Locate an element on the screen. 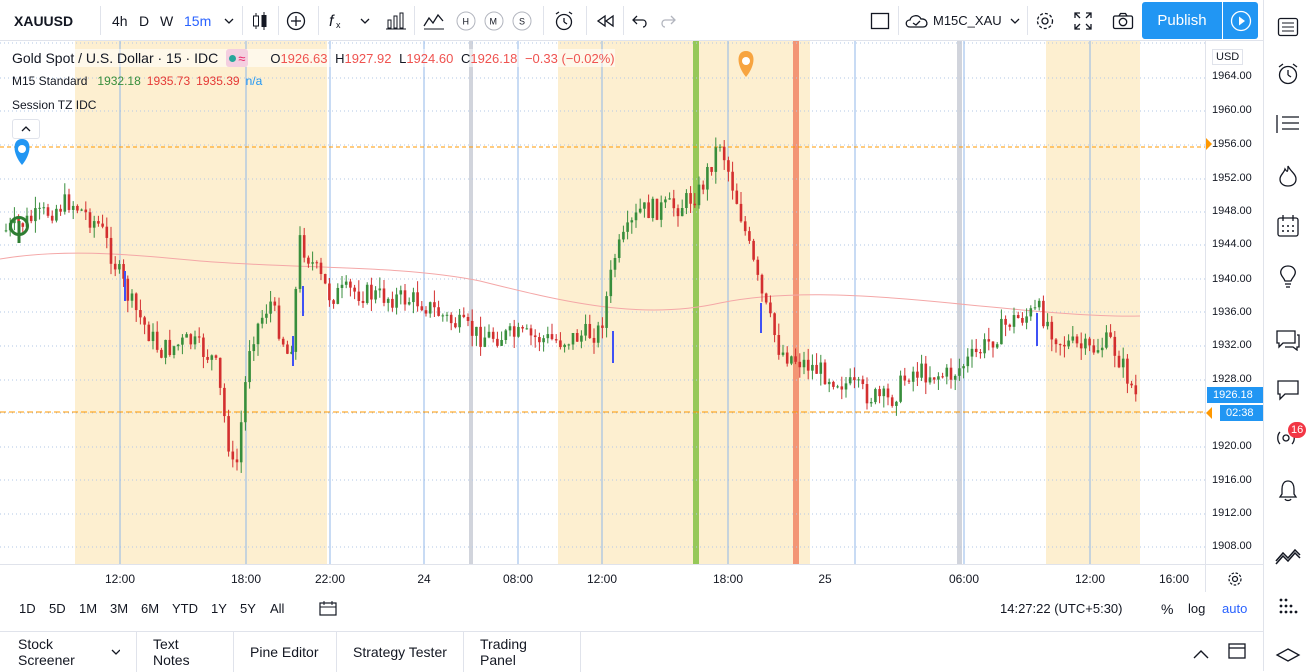 The width and height of the screenshot is (1311, 672). range-button-5y: 5Y is located at coordinates (248, 608).